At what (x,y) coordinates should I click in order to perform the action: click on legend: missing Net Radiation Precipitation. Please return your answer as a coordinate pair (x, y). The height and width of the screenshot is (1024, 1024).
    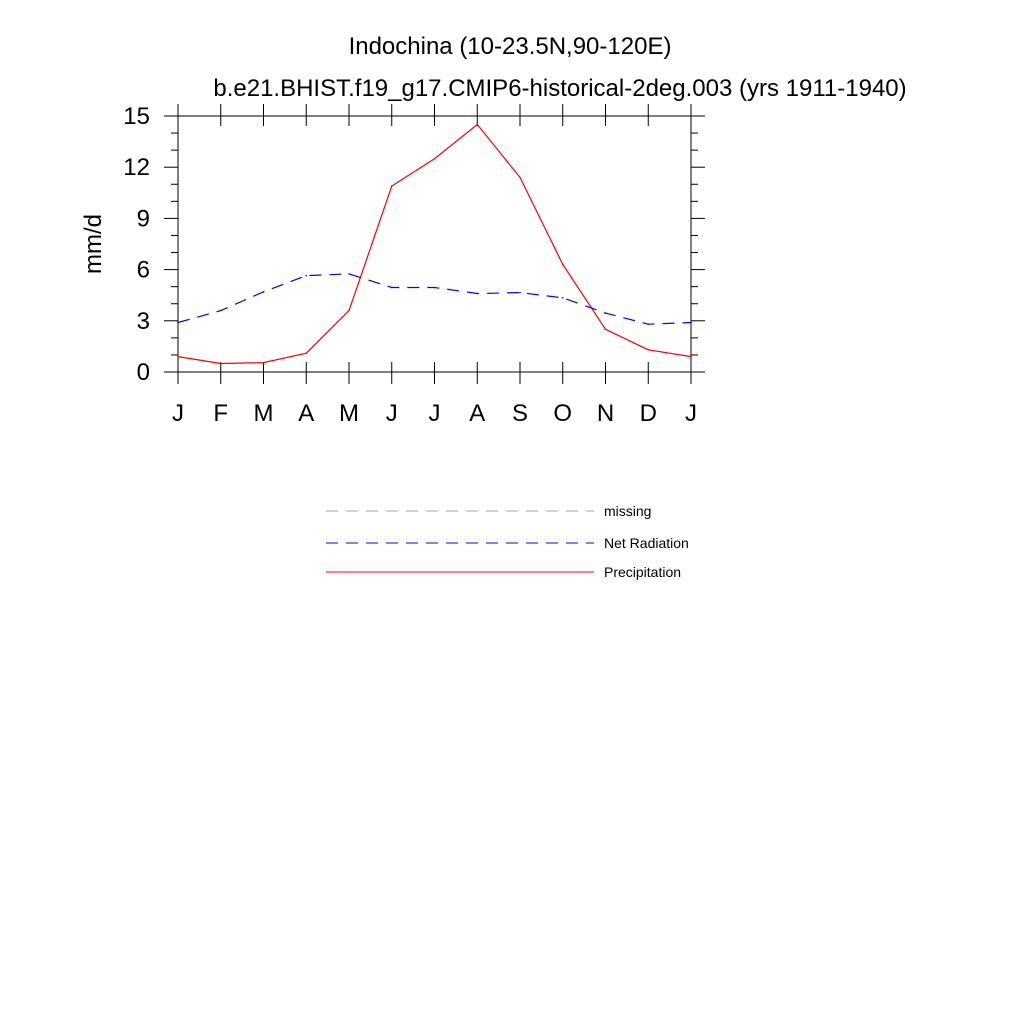
    Looking at the image, I should click on (507, 541).